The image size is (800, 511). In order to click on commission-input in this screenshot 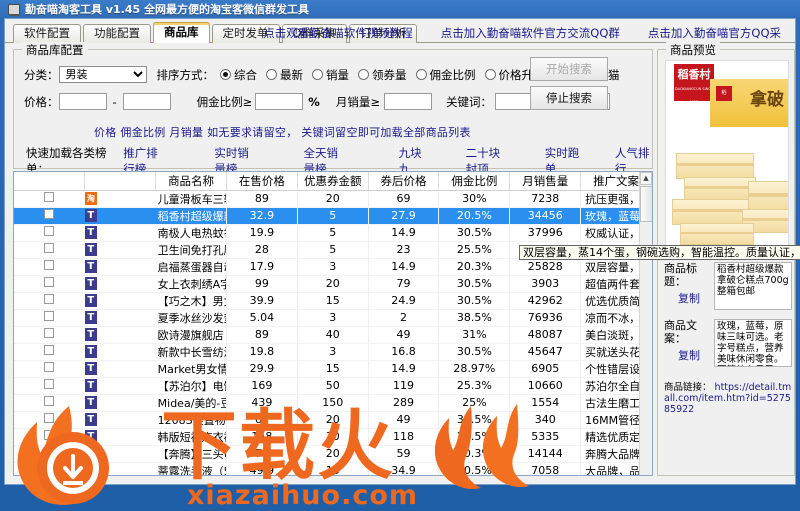, I will do `click(279, 101)`.